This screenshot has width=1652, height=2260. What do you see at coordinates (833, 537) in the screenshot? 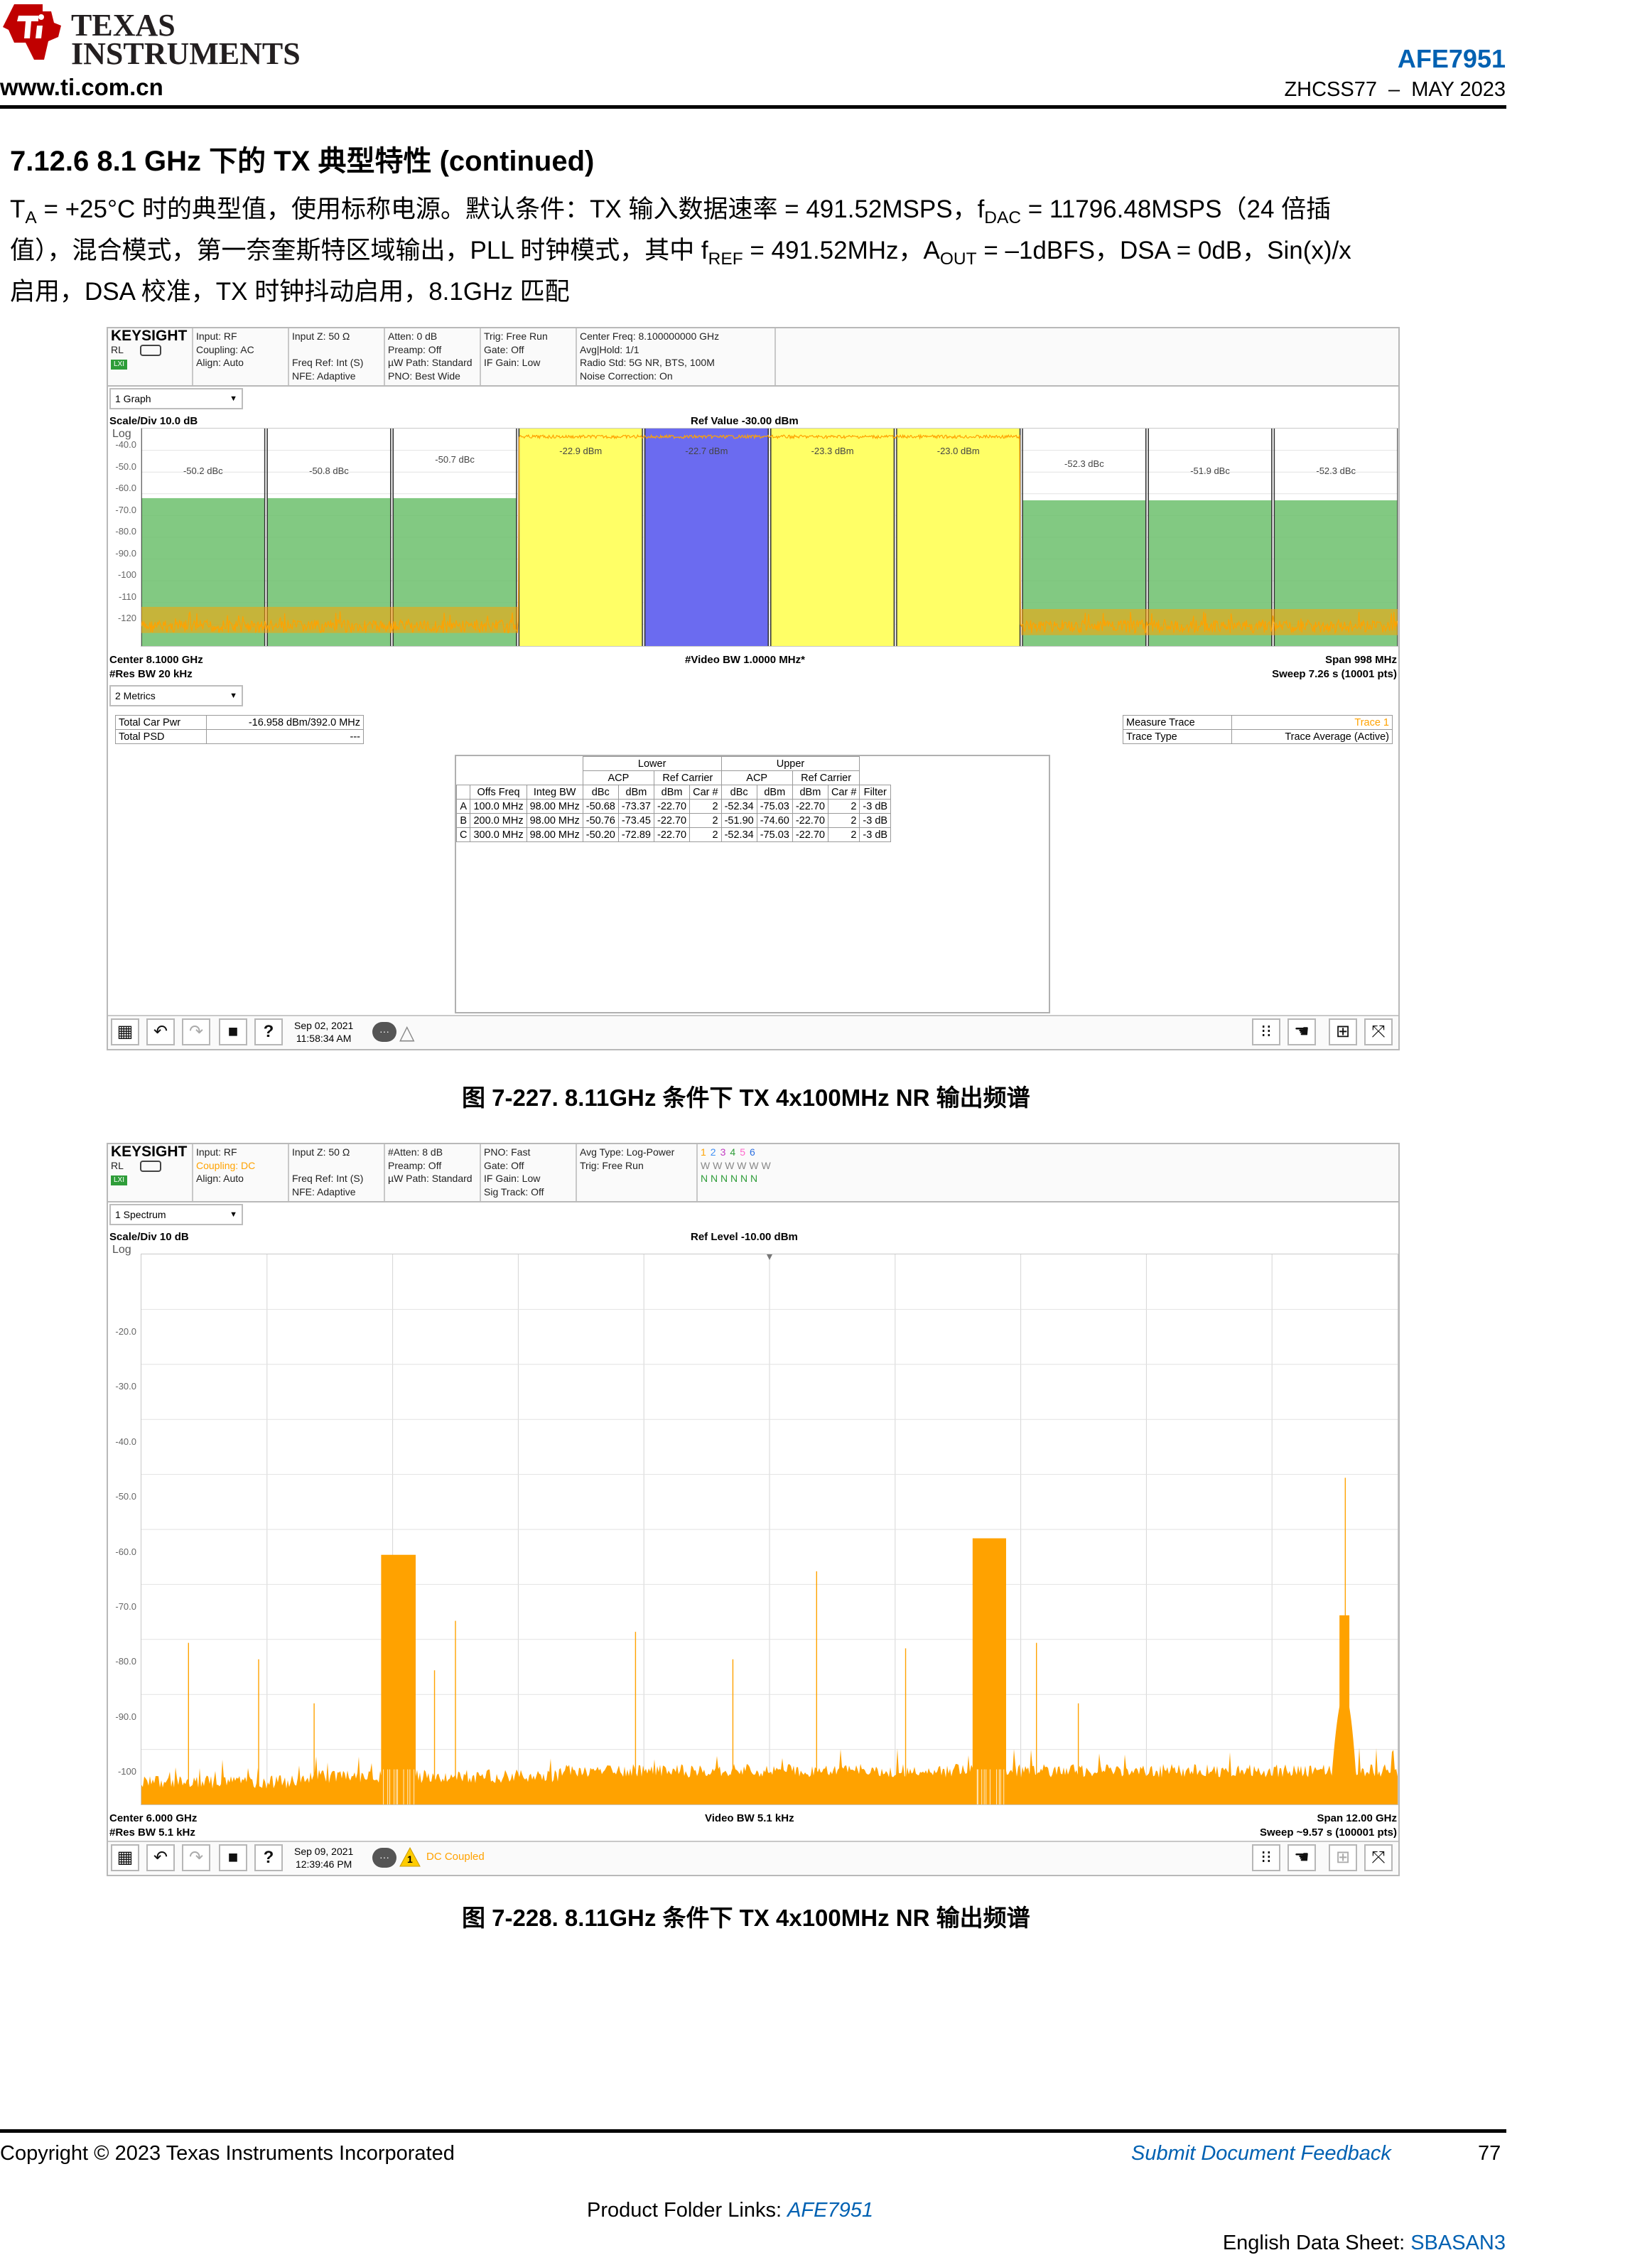
I see `acp-band` at bounding box center [833, 537].